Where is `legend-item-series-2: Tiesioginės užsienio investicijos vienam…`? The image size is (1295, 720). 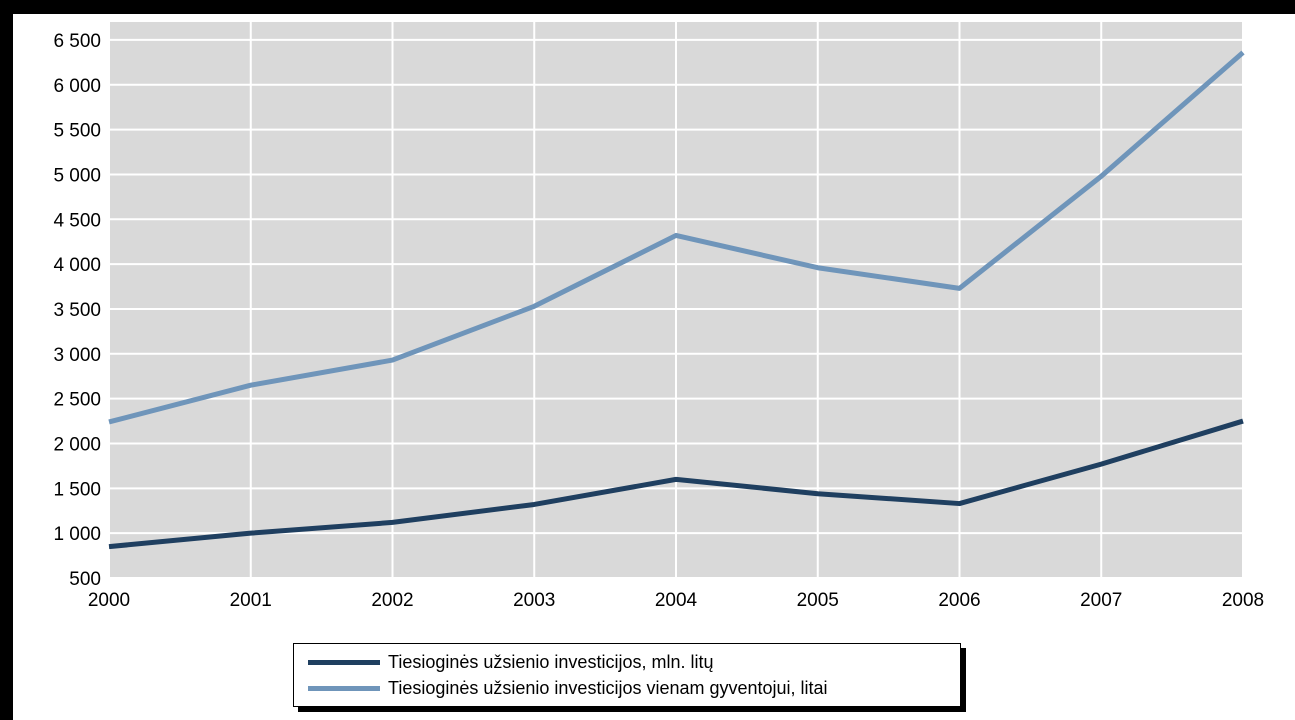
legend-item-series-2: Tiesioginės užsienio investicijos vienam… is located at coordinates (568, 688).